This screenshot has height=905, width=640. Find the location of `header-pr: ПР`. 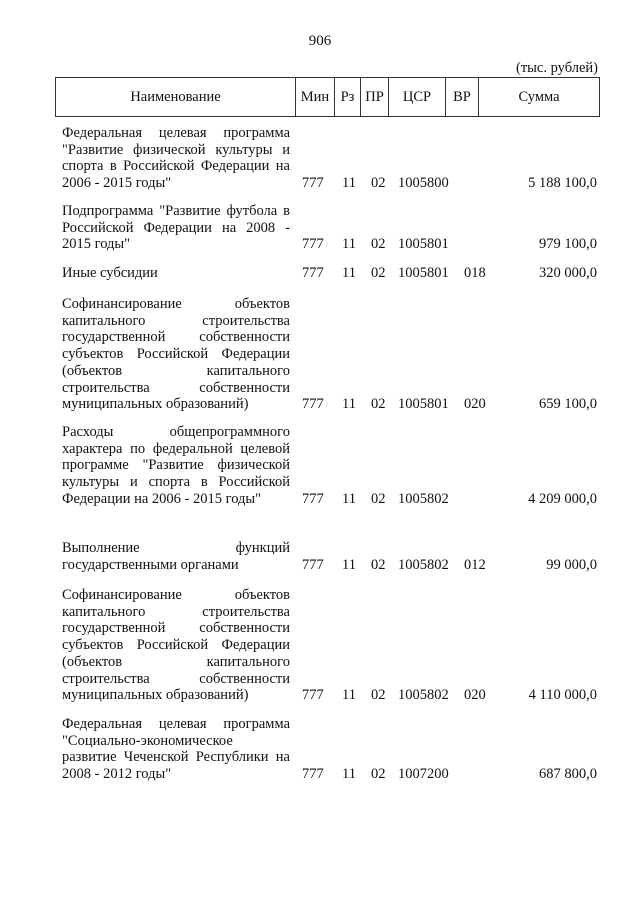

header-pr: ПР is located at coordinates (375, 97).